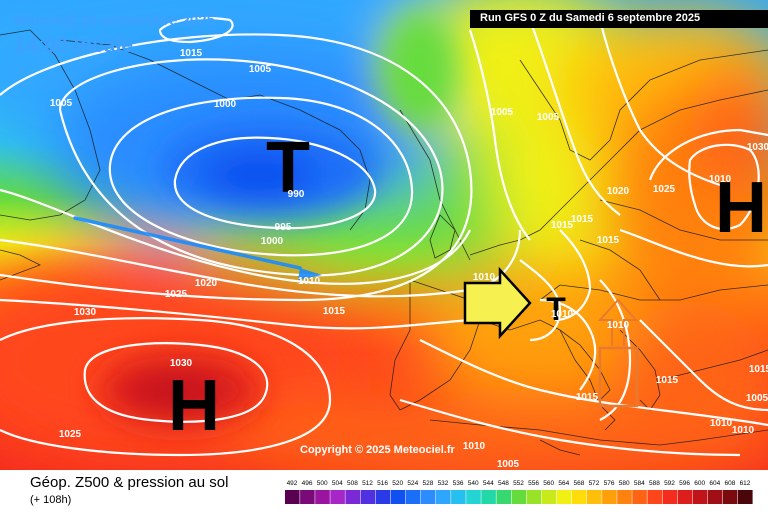  Describe the element at coordinates (518, 483) in the screenshot. I see `legend-tick-label: 552` at that location.